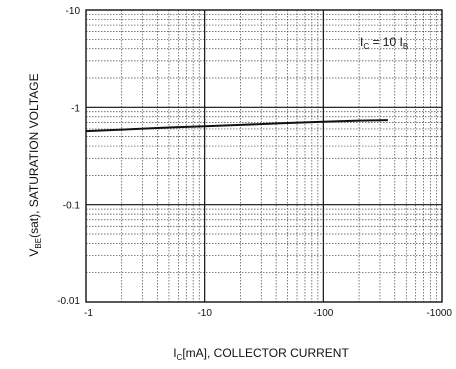 The image size is (456, 369). Describe the element at coordinates (75, 108) in the screenshot. I see `y-tick-label: -1` at that location.